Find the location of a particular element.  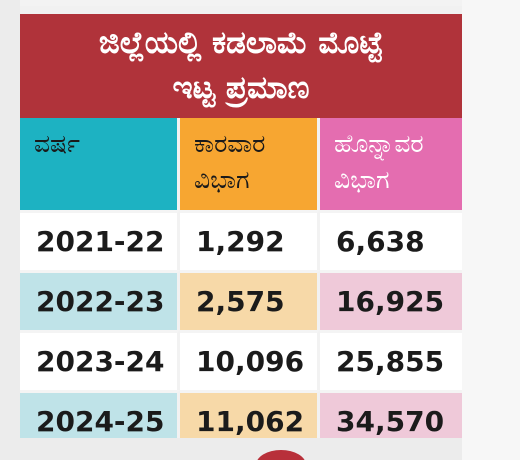

left-margin is located at coordinates (10, 230).